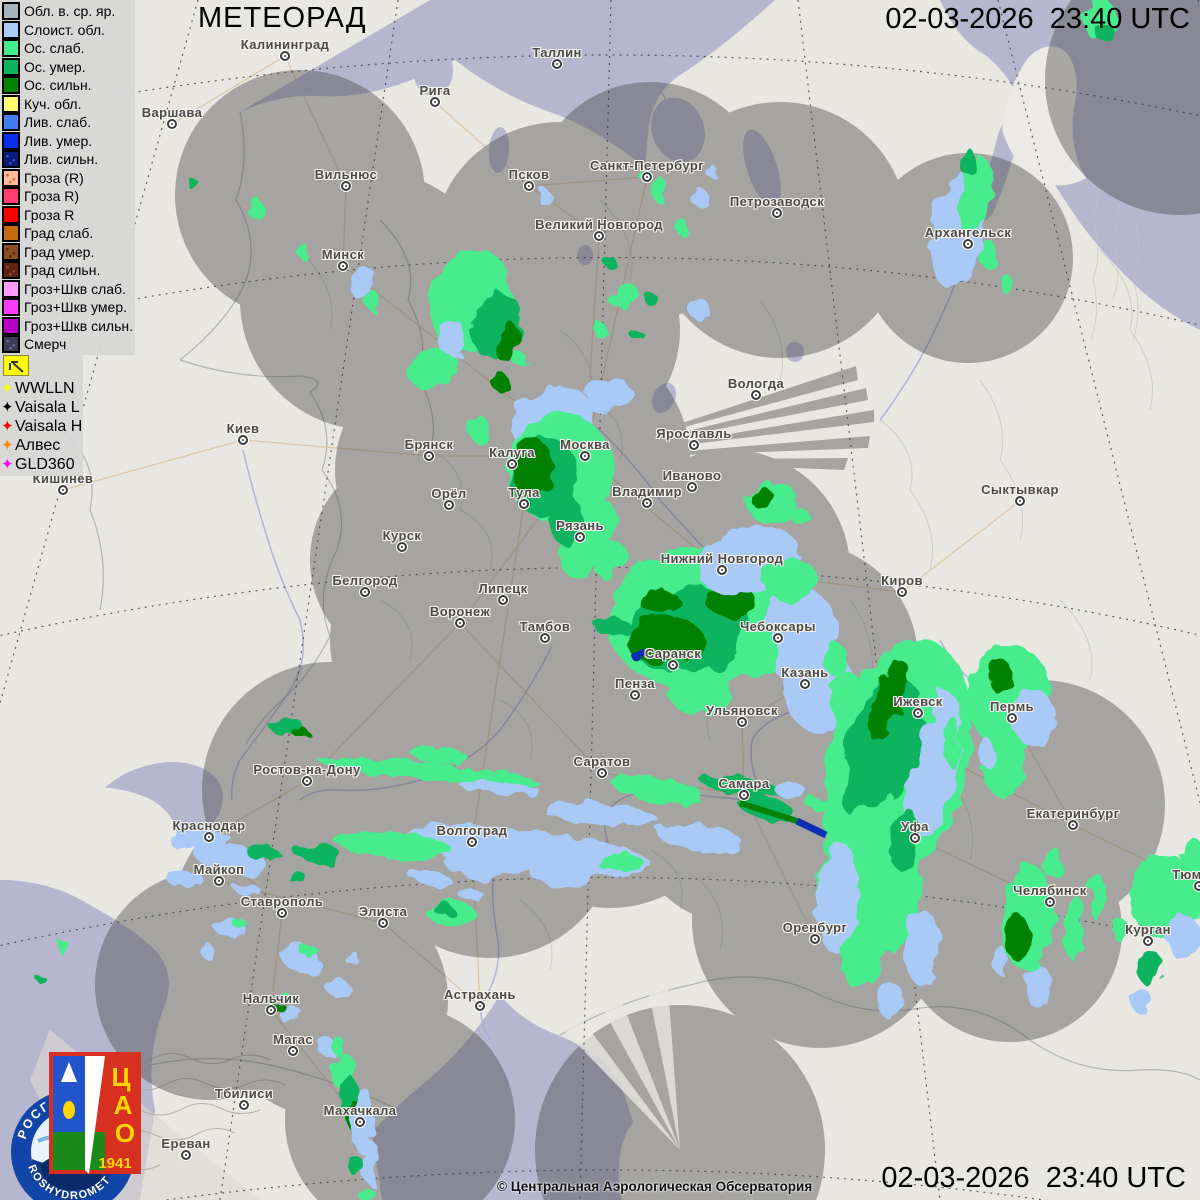 The image size is (1200, 1200). Describe the element at coordinates (64, 29) in the screenshot. I see `legend-label: Слоист. обл.` at that location.